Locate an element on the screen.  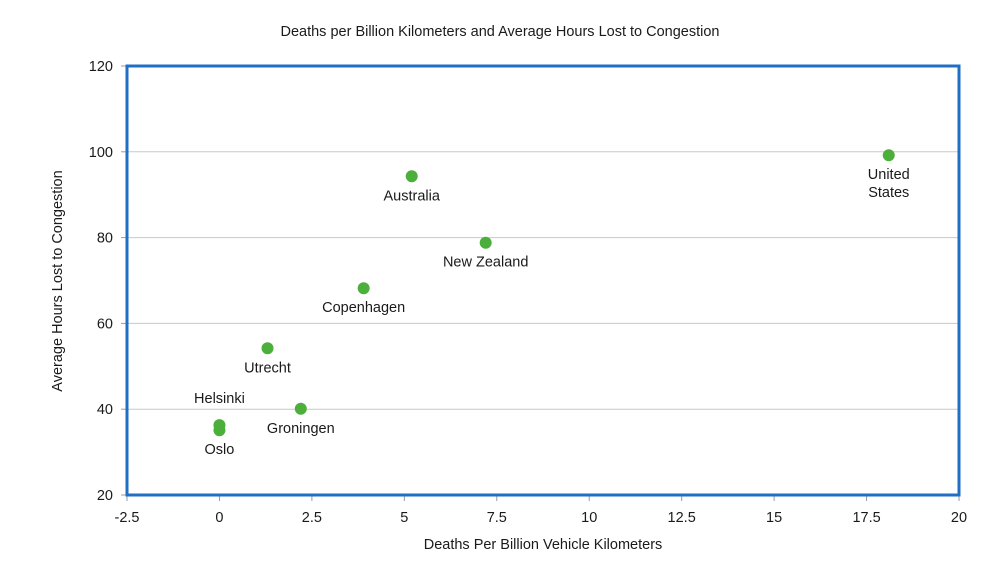
y-tick-label: 40 is located at coordinates (105, 410).